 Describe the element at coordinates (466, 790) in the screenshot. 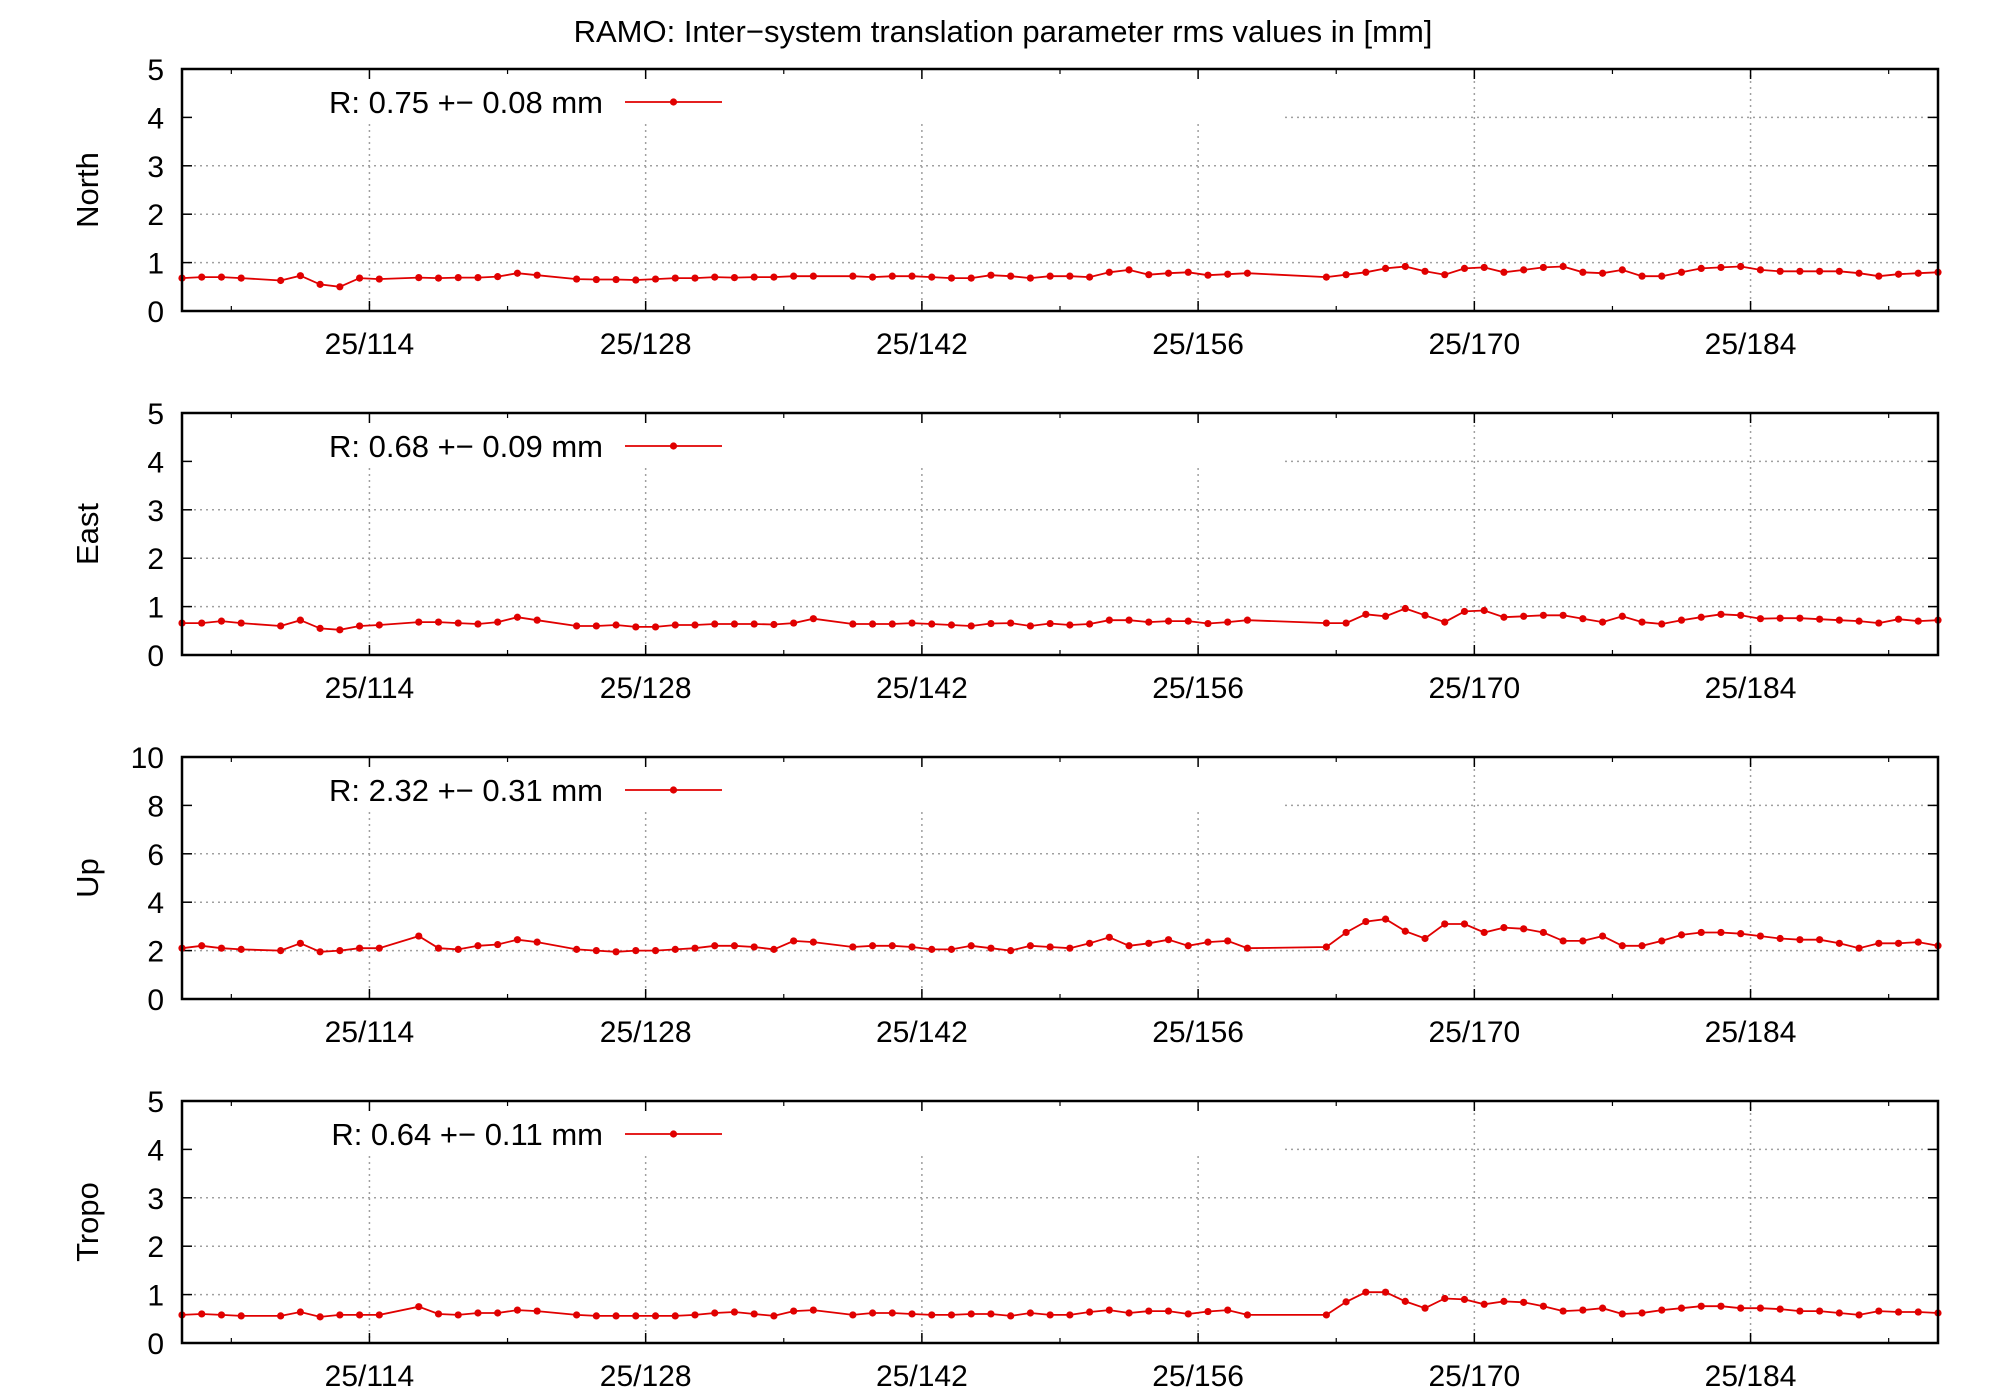

I see `legend-label: R: 2.32 +− 0.31 mm` at that location.